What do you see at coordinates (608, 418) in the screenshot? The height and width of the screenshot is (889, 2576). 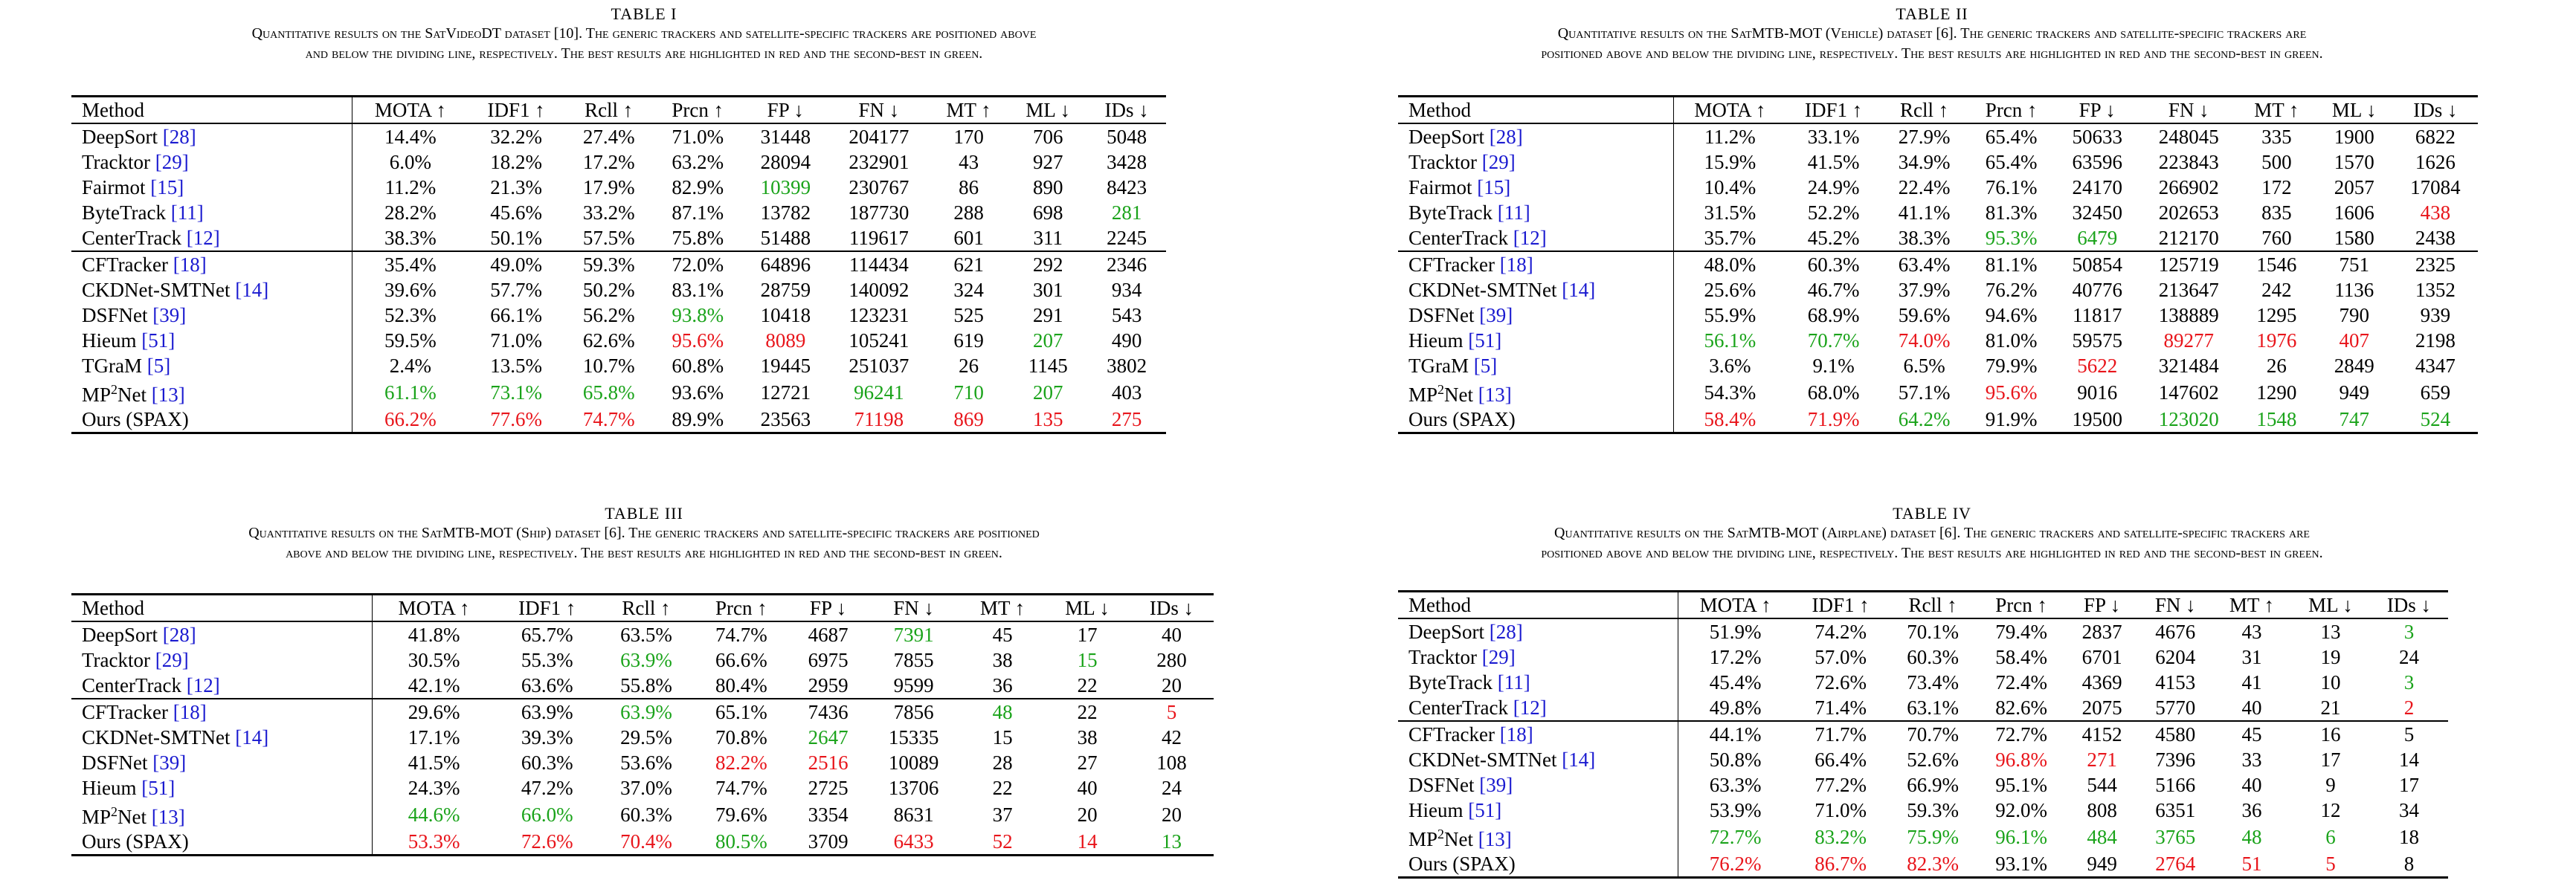 I see `metric-cell: 74.7%` at bounding box center [608, 418].